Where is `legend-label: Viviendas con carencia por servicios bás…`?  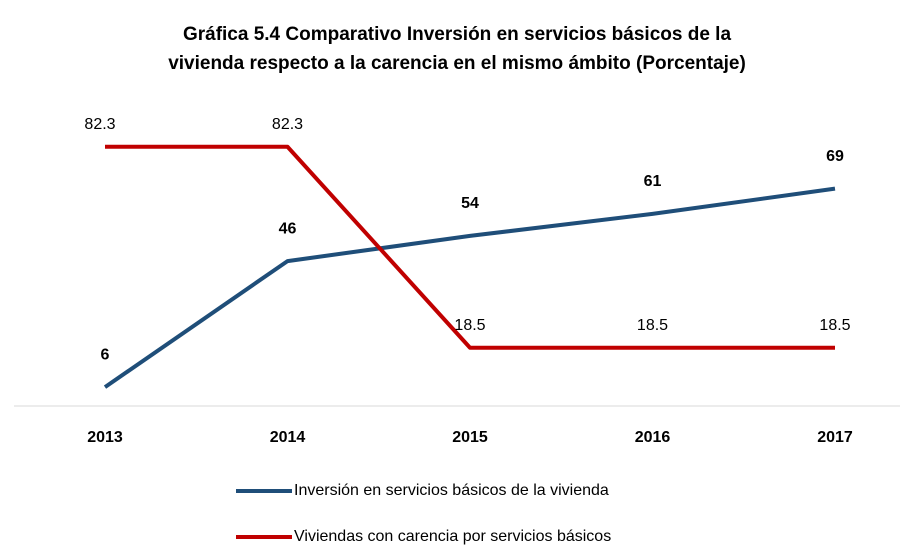
legend-label: Viviendas con carencia por servicios bás… is located at coordinates (452, 536).